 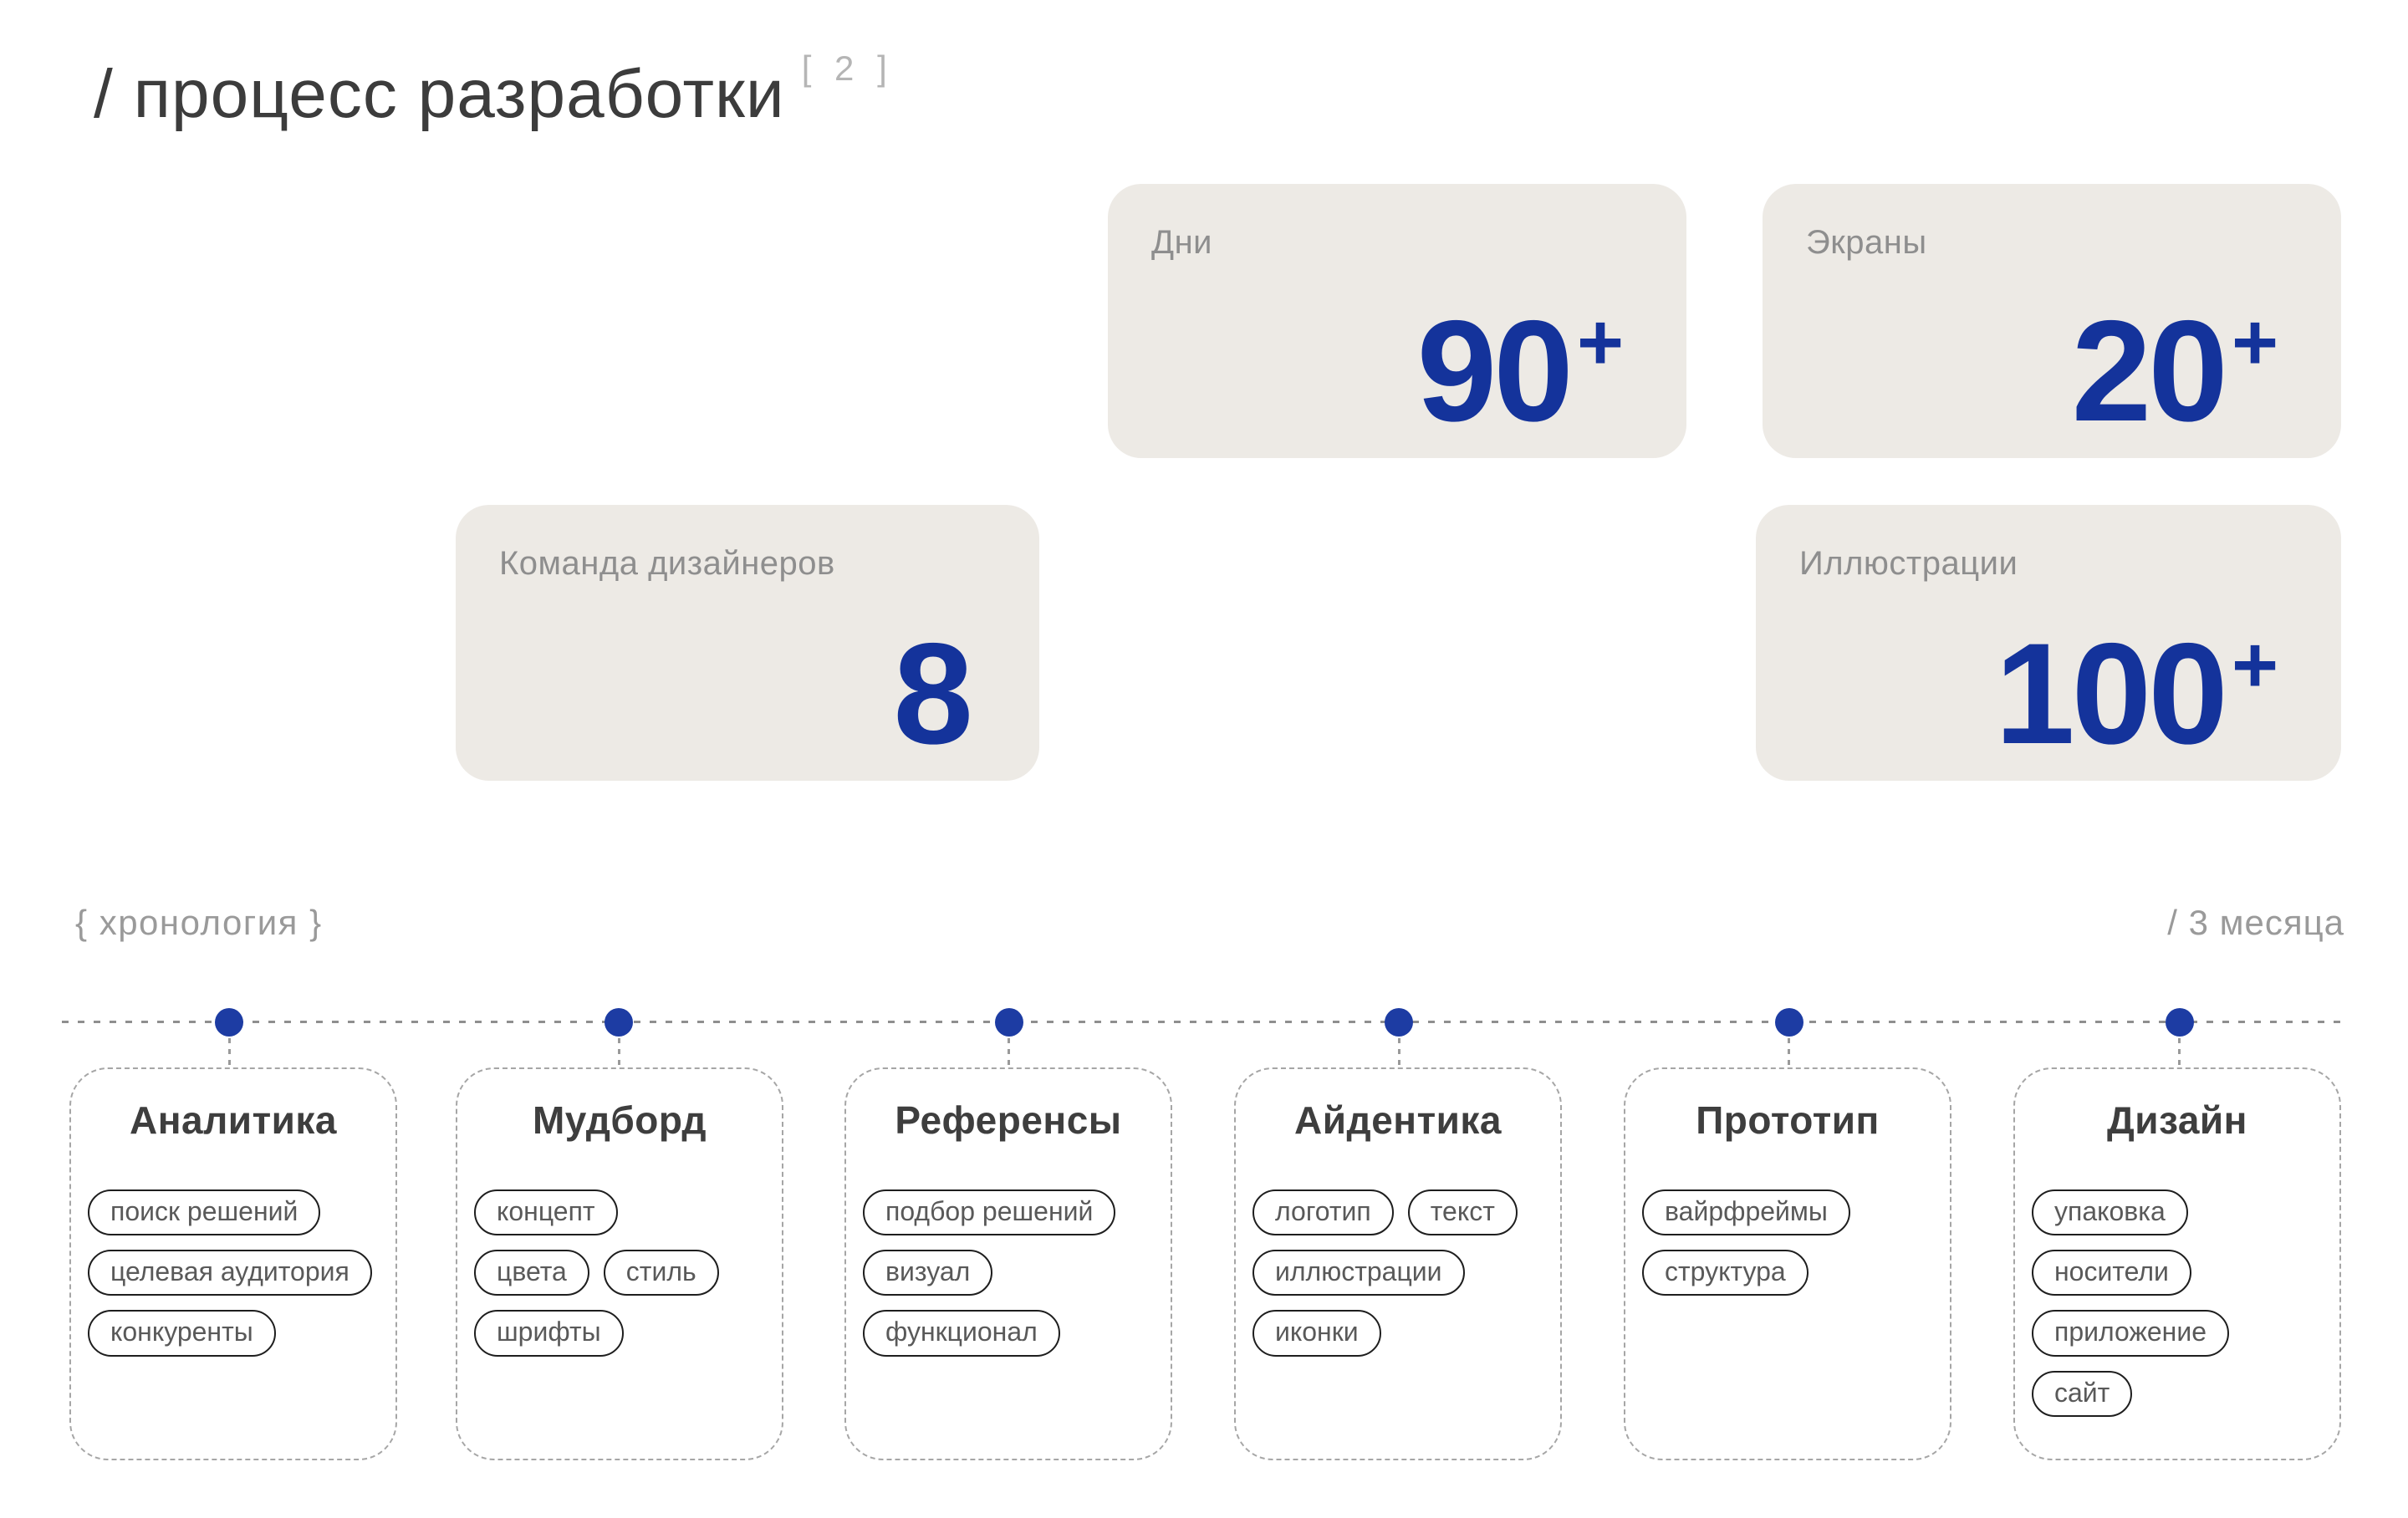 What do you see at coordinates (1397, 321) in the screenshot?
I see `stat-card-days: Дни 90+` at bounding box center [1397, 321].